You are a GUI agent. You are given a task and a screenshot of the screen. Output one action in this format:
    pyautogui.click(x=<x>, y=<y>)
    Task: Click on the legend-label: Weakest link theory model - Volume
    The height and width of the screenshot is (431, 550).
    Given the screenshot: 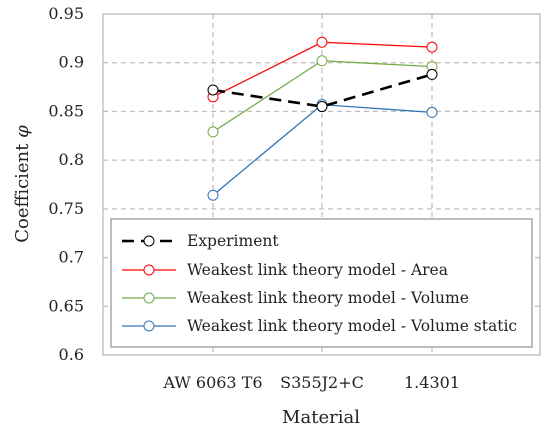 What is the action you would take?
    pyautogui.click(x=328, y=298)
    